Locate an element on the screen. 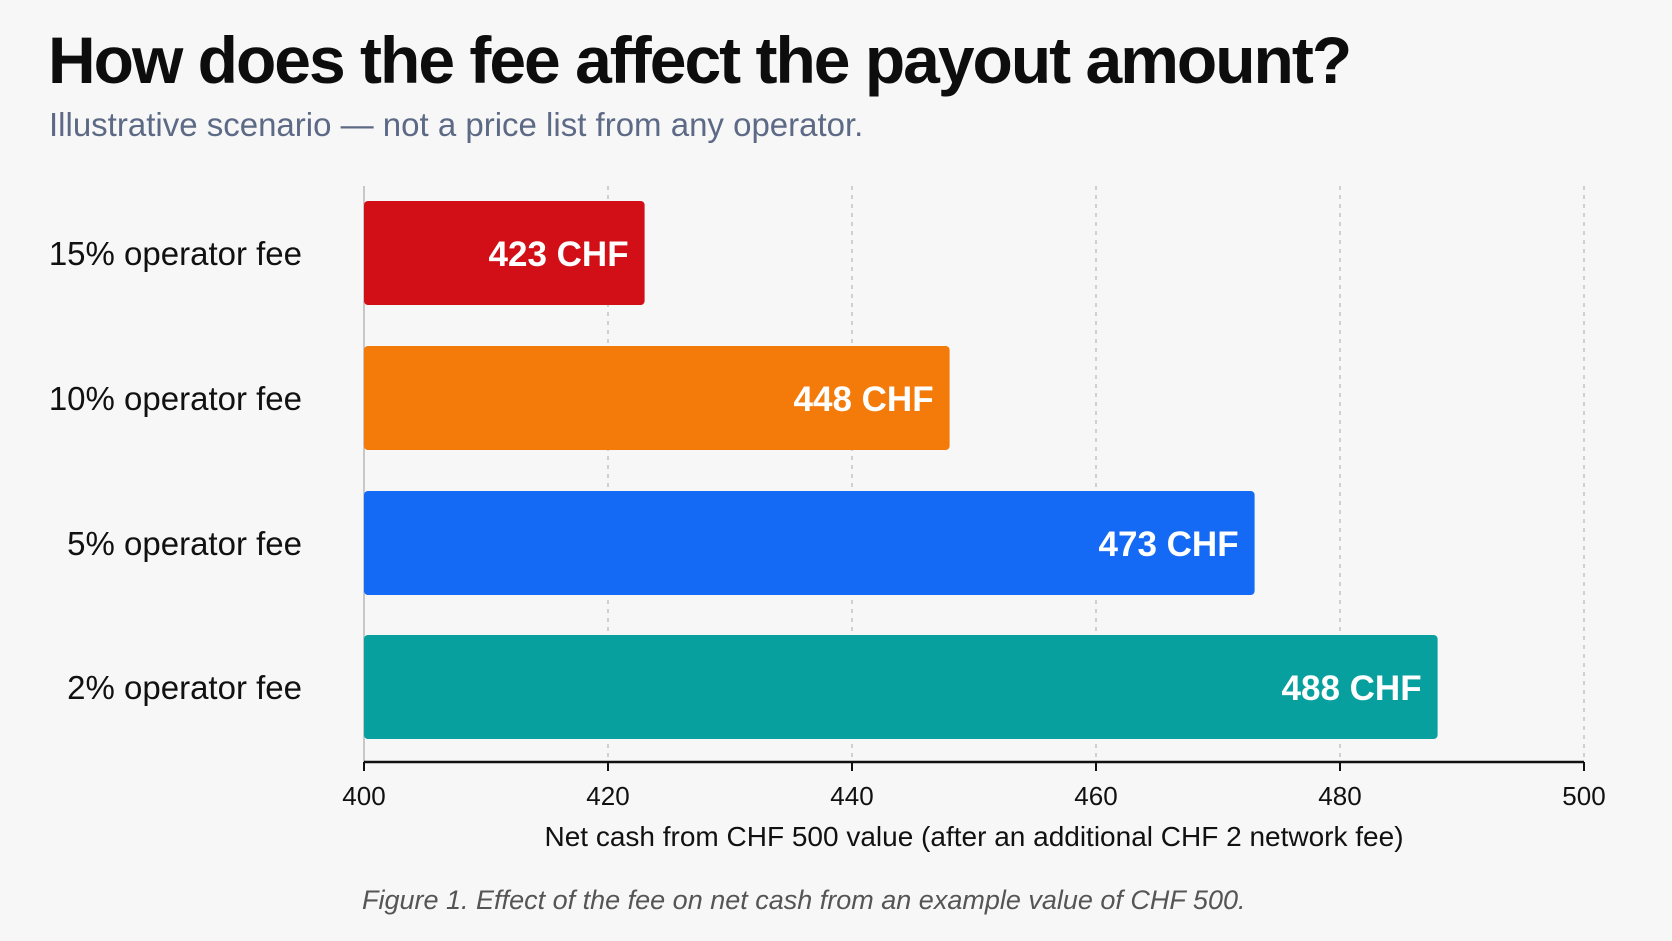 This screenshot has height=941, width=1672. x-tick-label: 440 is located at coordinates (851, 796).